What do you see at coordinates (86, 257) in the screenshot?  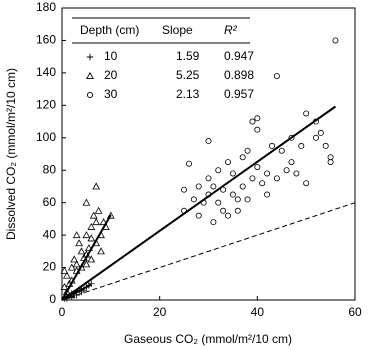 I see `regression-line` at bounding box center [86, 257].